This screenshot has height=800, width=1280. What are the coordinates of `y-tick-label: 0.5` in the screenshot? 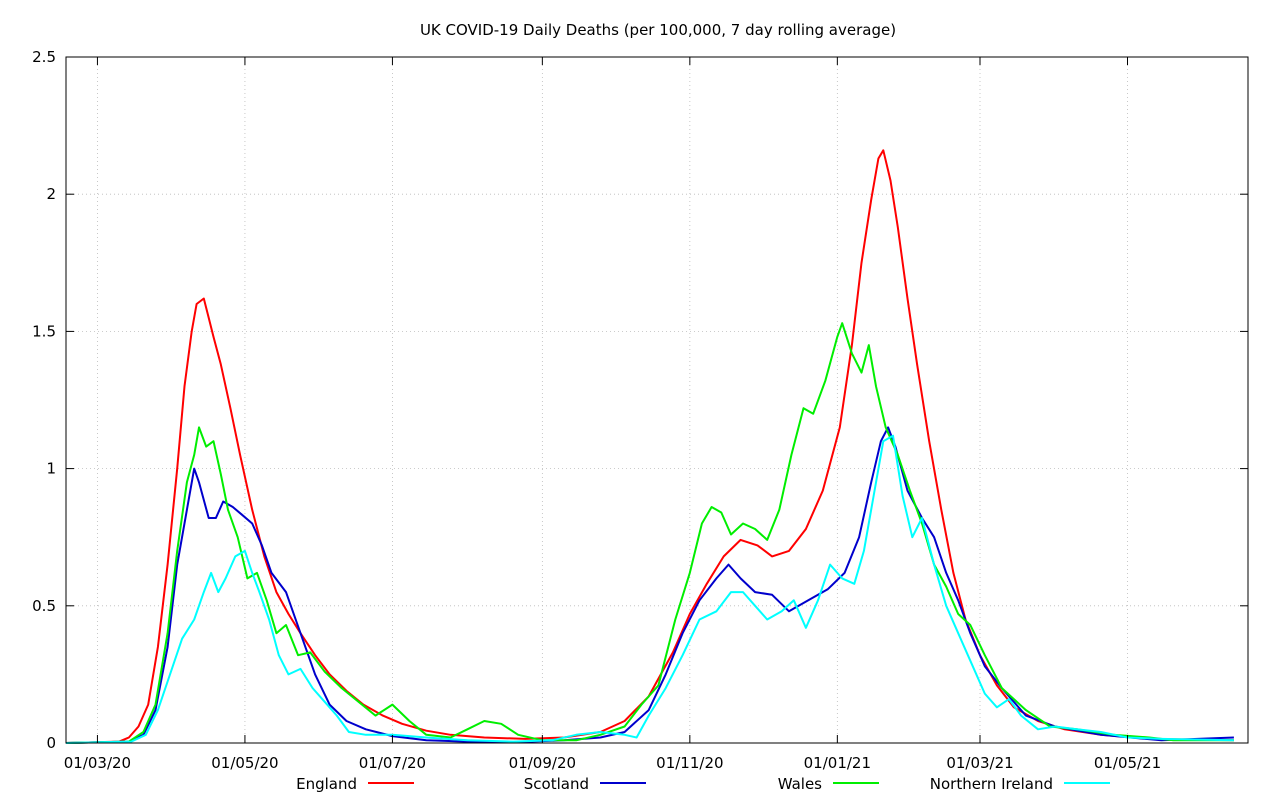 It's located at (44, 606).